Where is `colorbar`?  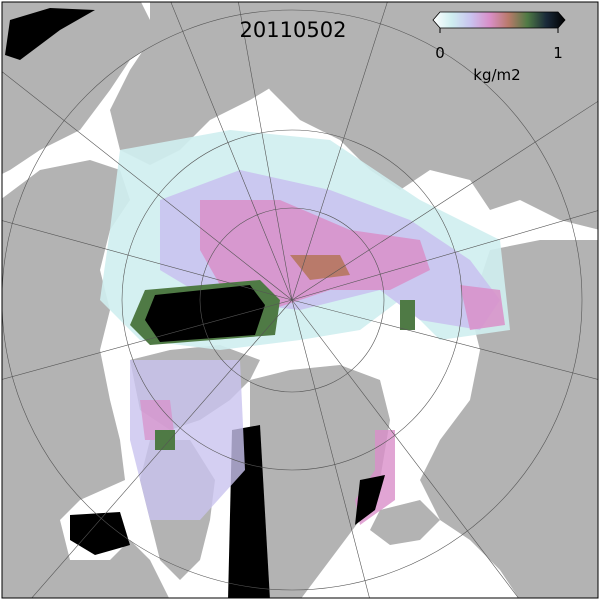
colorbar is located at coordinates (499, 20).